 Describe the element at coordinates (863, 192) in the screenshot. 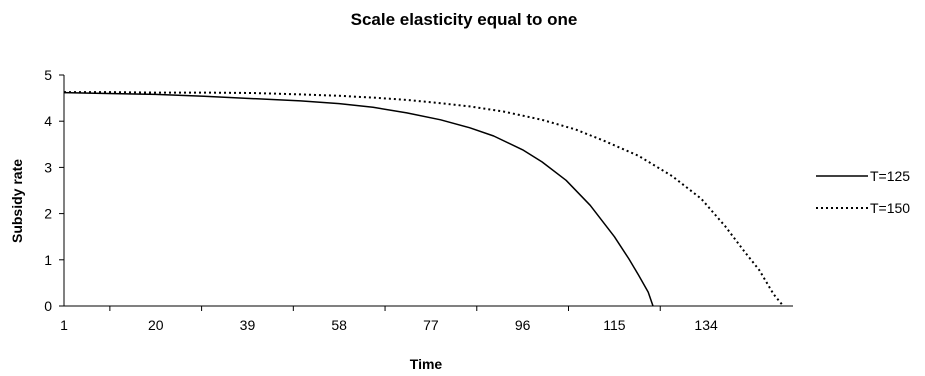

I see `legend: T=125 T=150` at that location.